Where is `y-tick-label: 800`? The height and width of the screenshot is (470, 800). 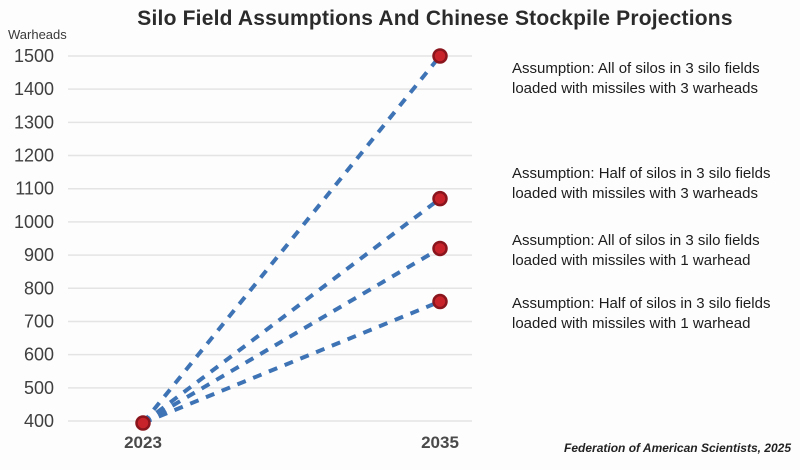
y-tick-label: 800 is located at coordinates (39, 288).